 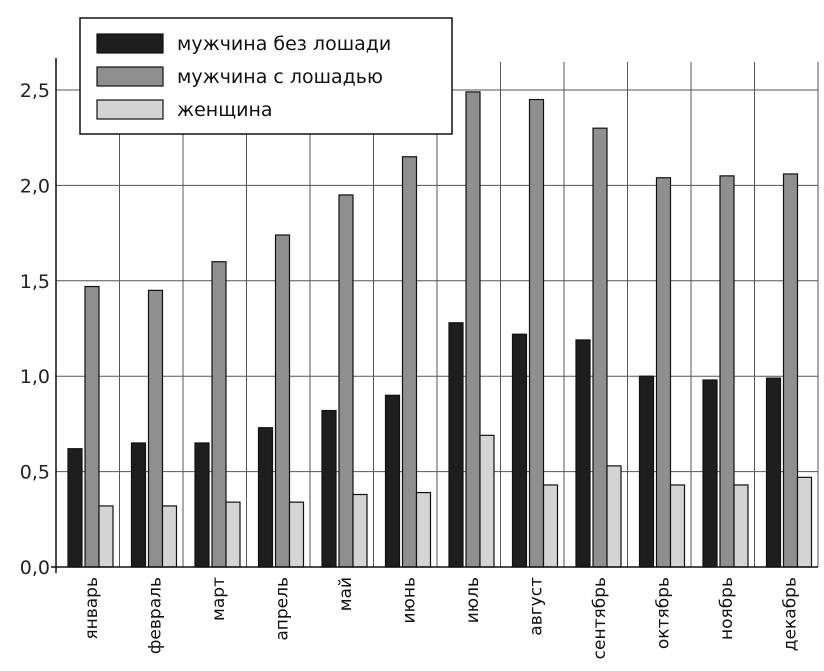 I want to click on x-tick-label: февраль, so click(x=156, y=615).